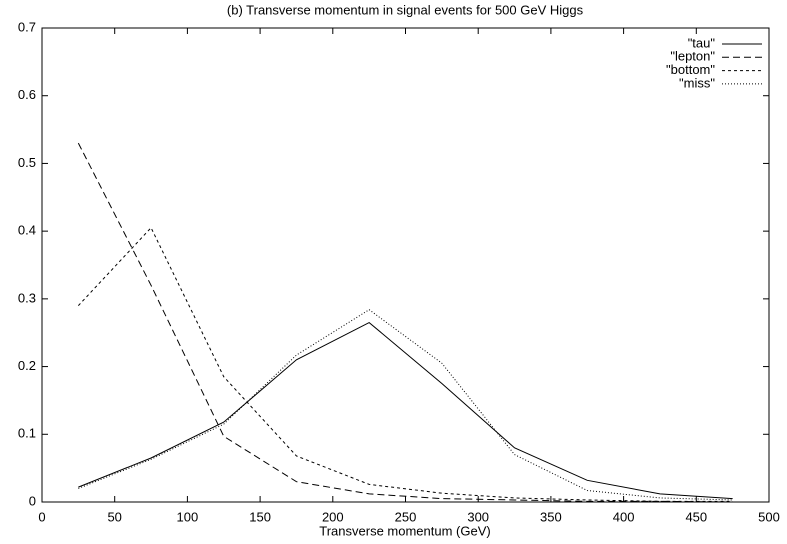 This screenshot has width=787, height=544. Describe the element at coordinates (32, 500) in the screenshot. I see `y-tick-label: 0` at that location.